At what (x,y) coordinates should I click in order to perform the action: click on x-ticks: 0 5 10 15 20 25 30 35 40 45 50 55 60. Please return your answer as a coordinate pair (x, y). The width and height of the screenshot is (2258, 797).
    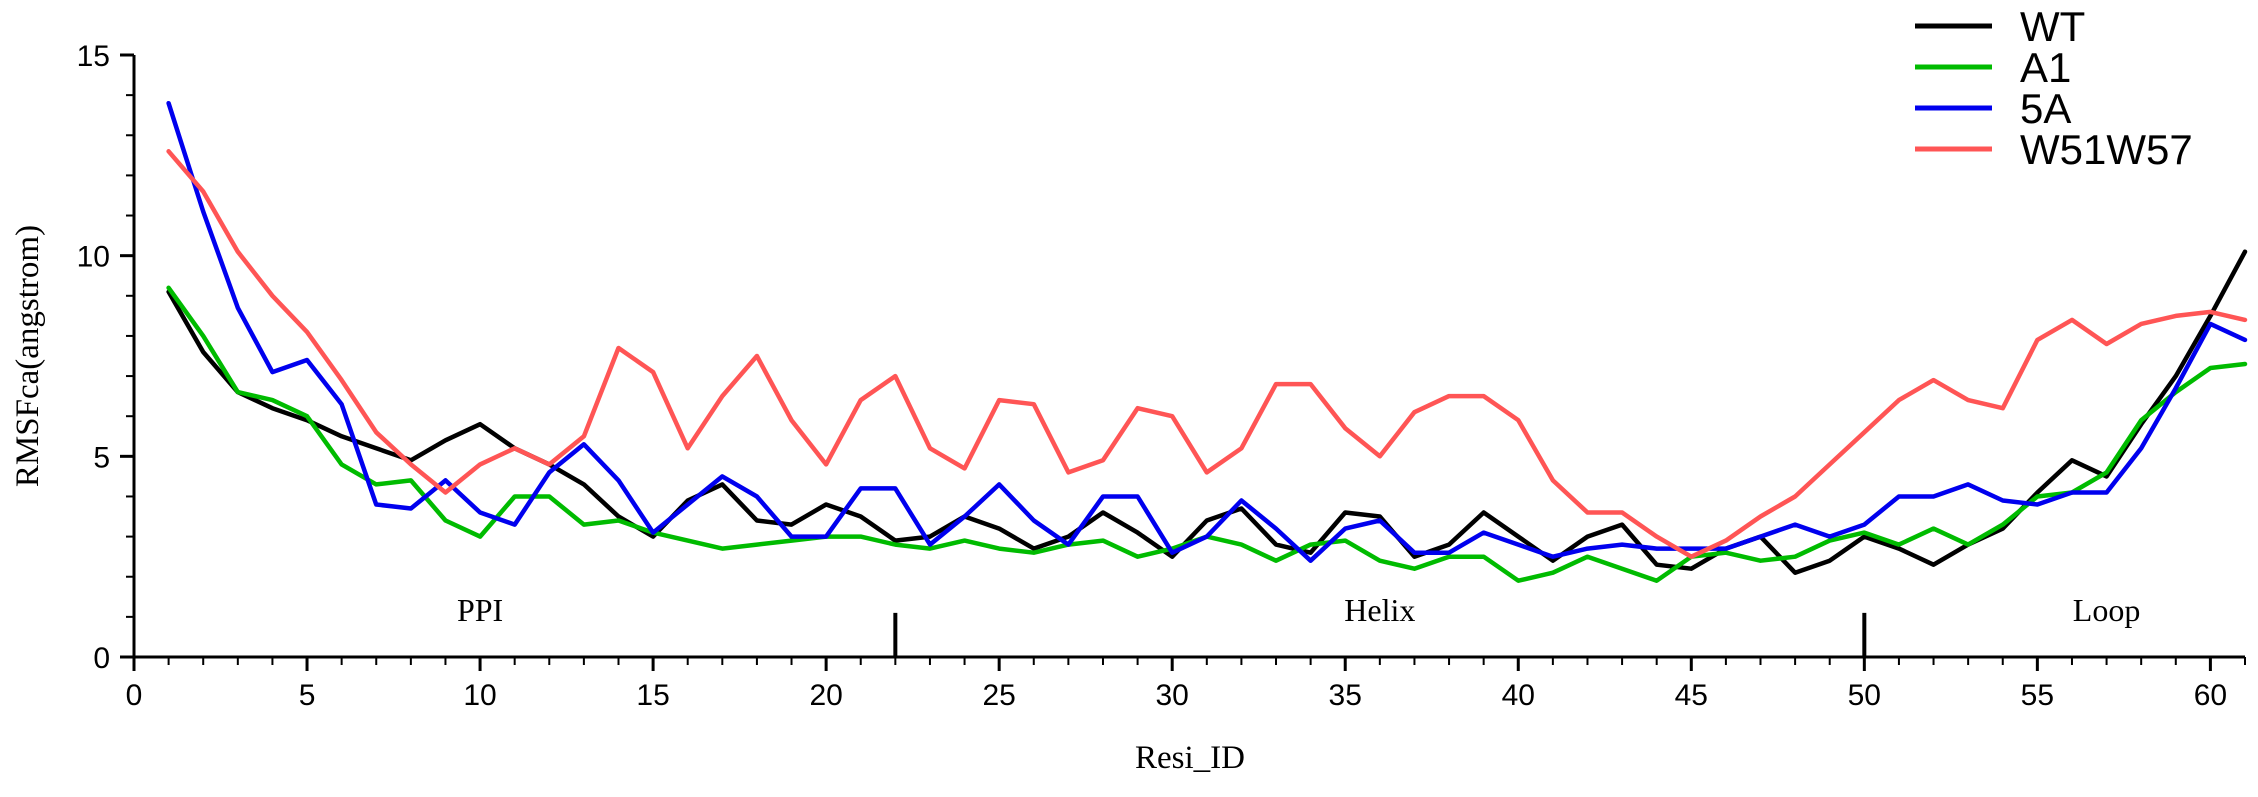
    Looking at the image, I should click on (1186, 684).